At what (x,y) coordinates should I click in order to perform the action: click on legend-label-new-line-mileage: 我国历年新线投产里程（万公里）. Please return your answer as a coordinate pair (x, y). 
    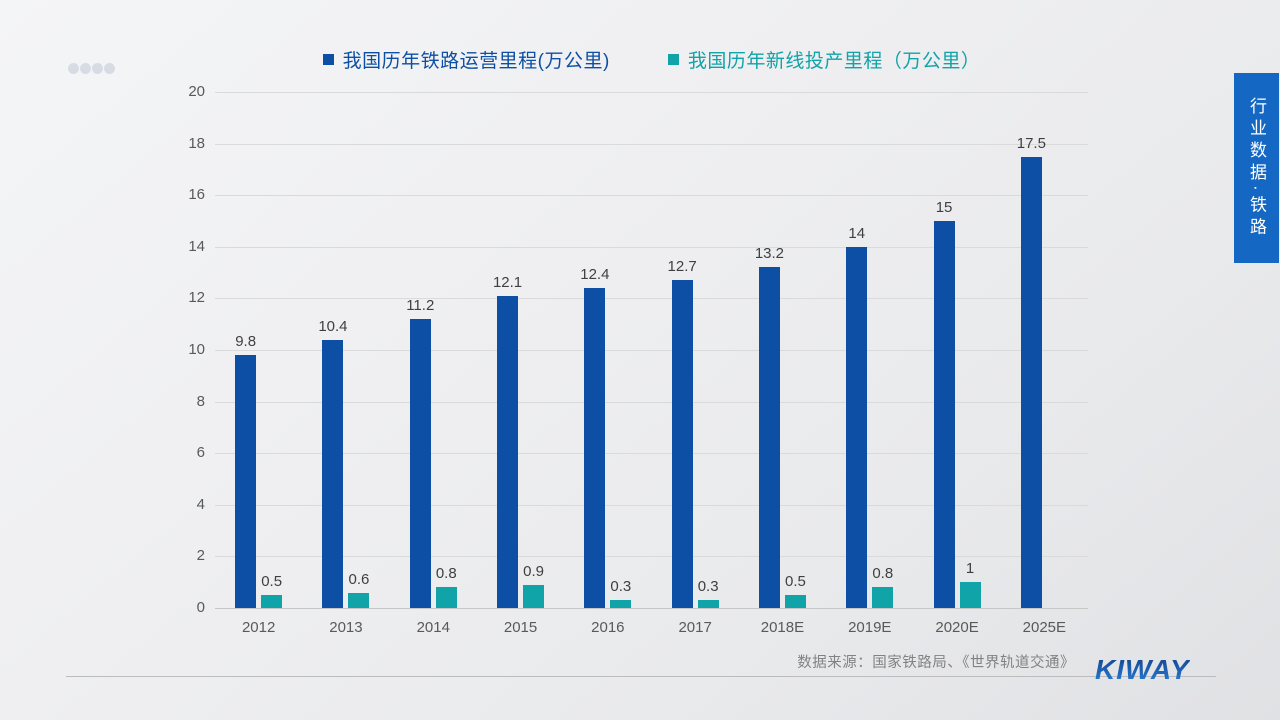
    Looking at the image, I should click on (834, 61).